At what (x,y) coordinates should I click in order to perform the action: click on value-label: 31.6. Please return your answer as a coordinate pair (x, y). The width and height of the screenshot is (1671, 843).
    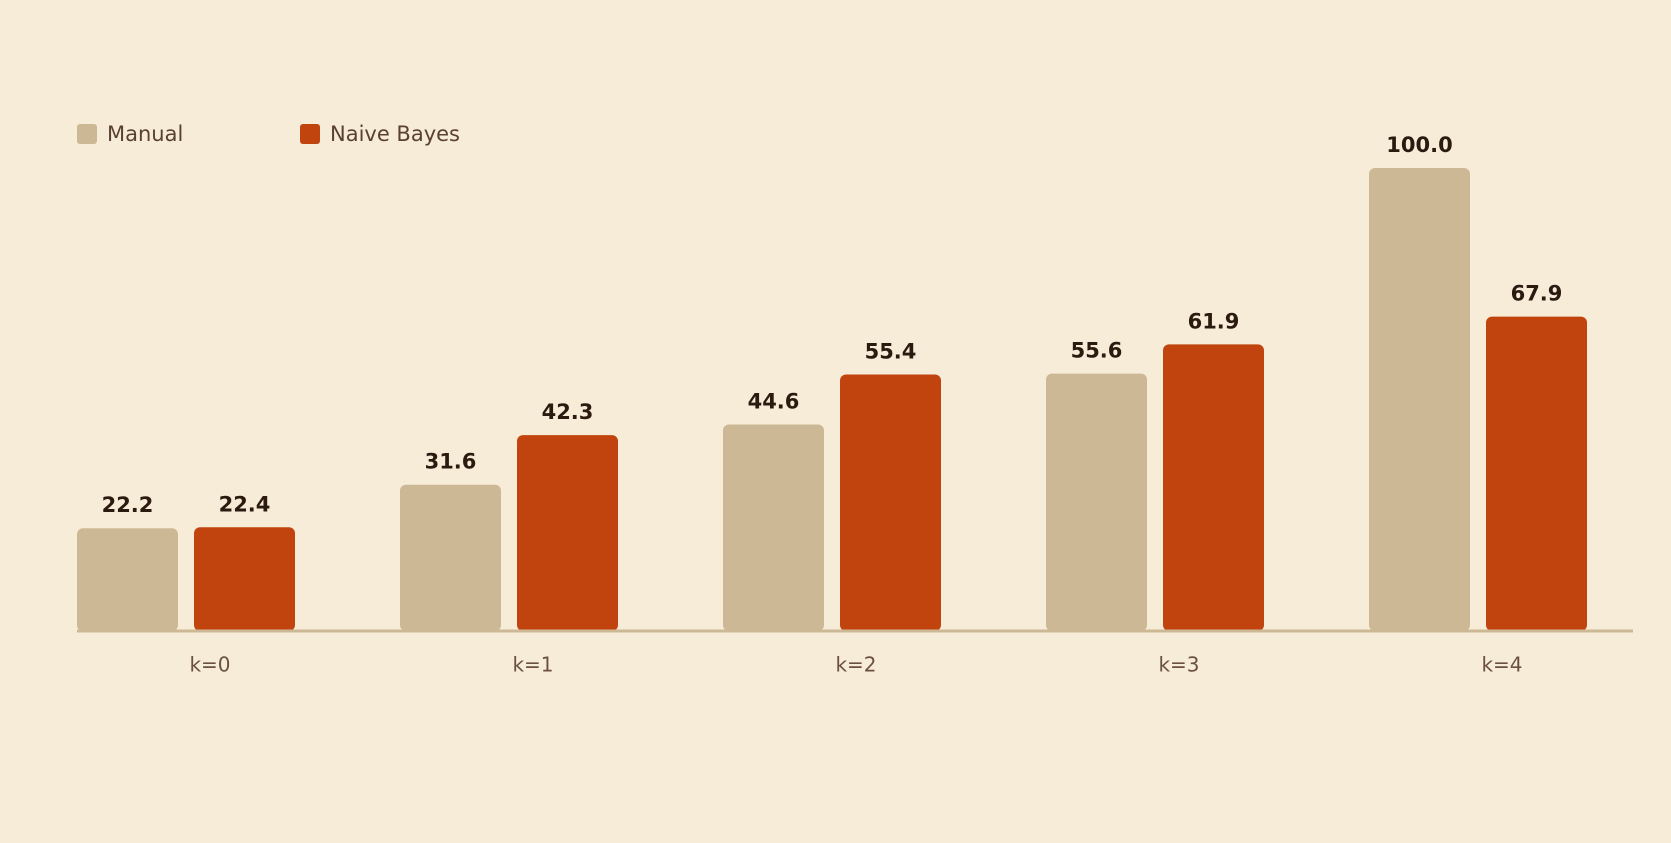
    Looking at the image, I should click on (451, 462).